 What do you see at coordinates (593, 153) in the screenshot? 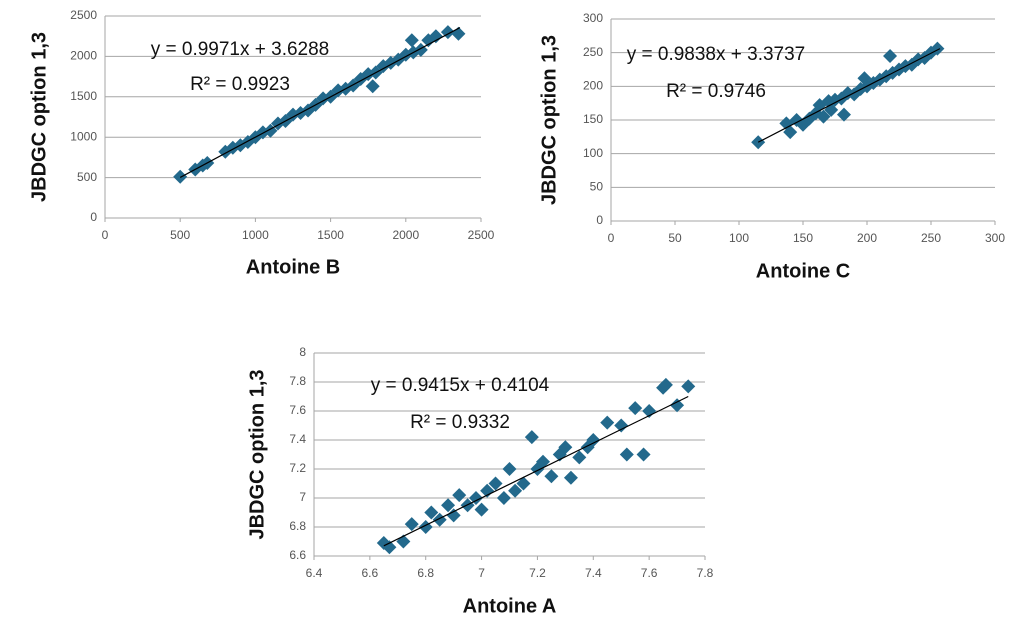
I see `y-tick-label: 100` at bounding box center [593, 153].